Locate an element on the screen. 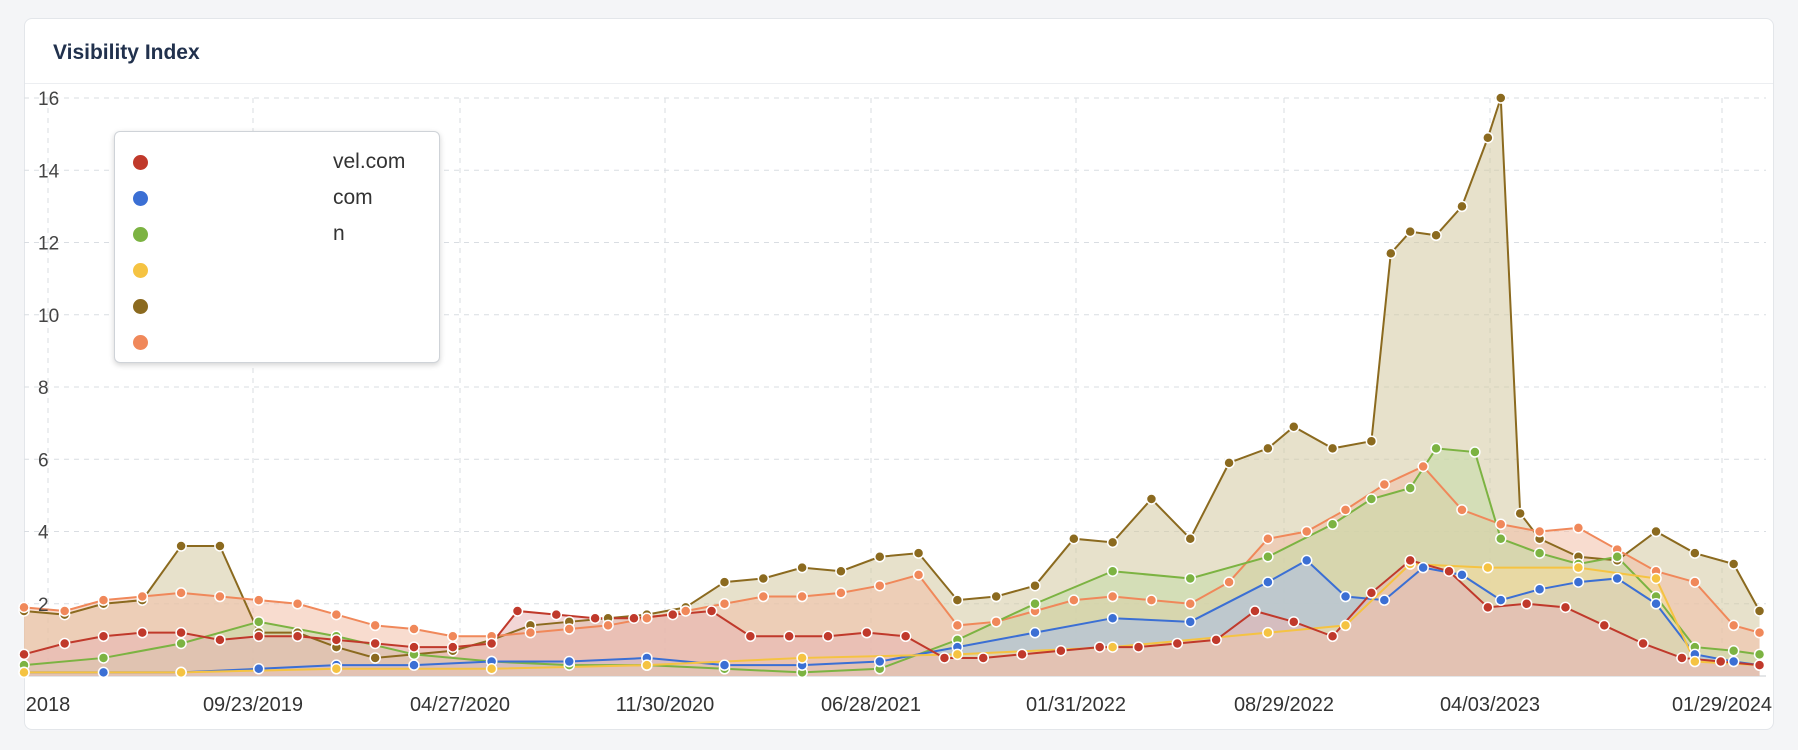 The width and height of the screenshot is (1798, 750). x-tick-label: 08/29/2022 is located at coordinates (1284, 705).